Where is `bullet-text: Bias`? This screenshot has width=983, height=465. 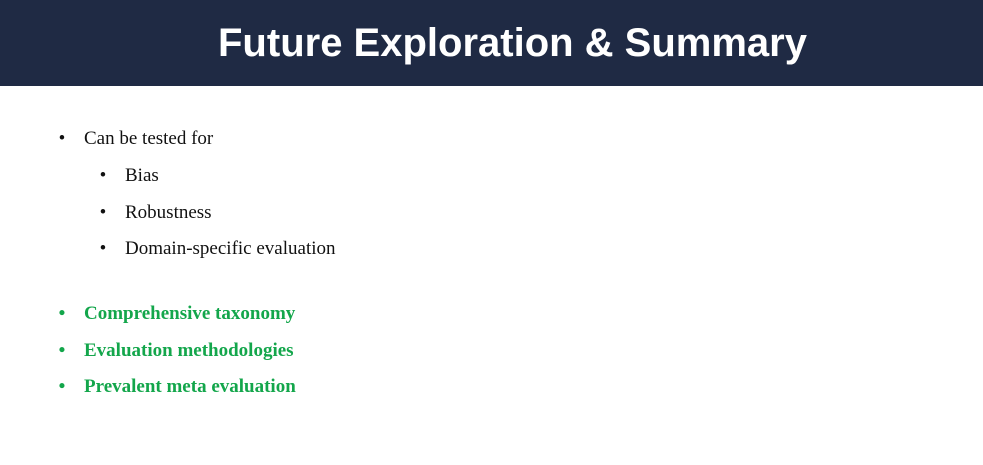 bullet-text: Bias is located at coordinates (142, 175).